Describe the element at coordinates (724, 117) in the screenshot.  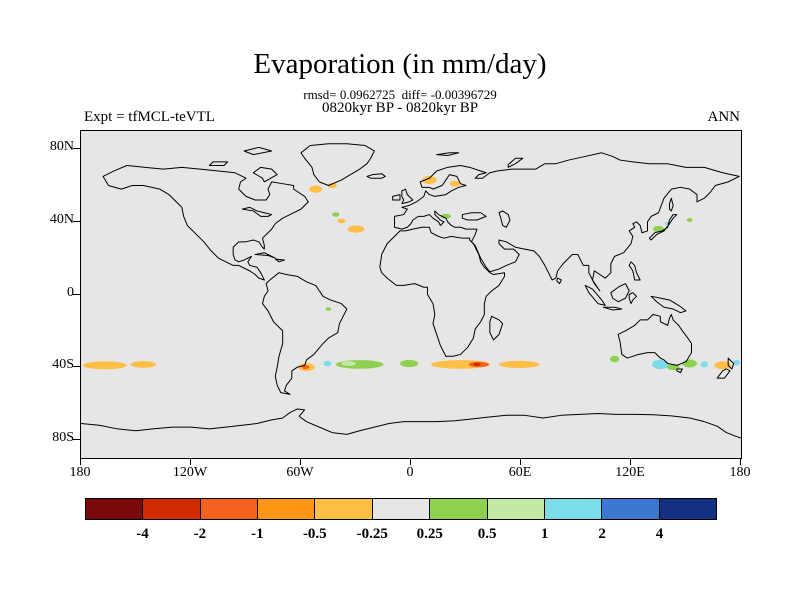
I see `season-label: ANN` at that location.